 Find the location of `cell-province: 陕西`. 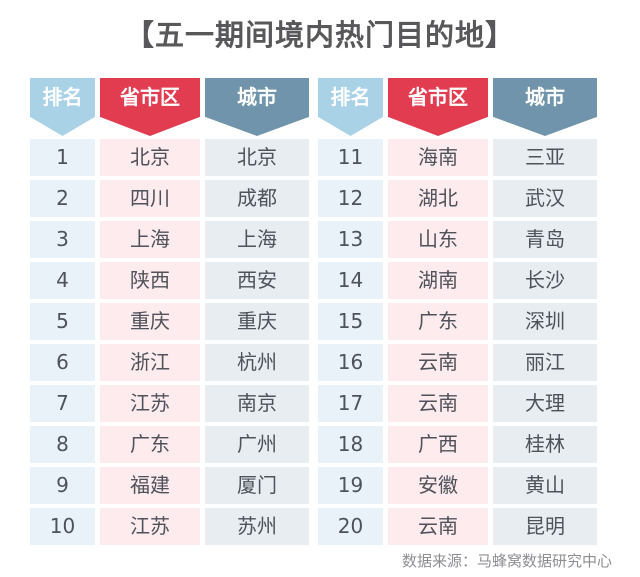

cell-province: 陕西 is located at coordinates (150, 280).